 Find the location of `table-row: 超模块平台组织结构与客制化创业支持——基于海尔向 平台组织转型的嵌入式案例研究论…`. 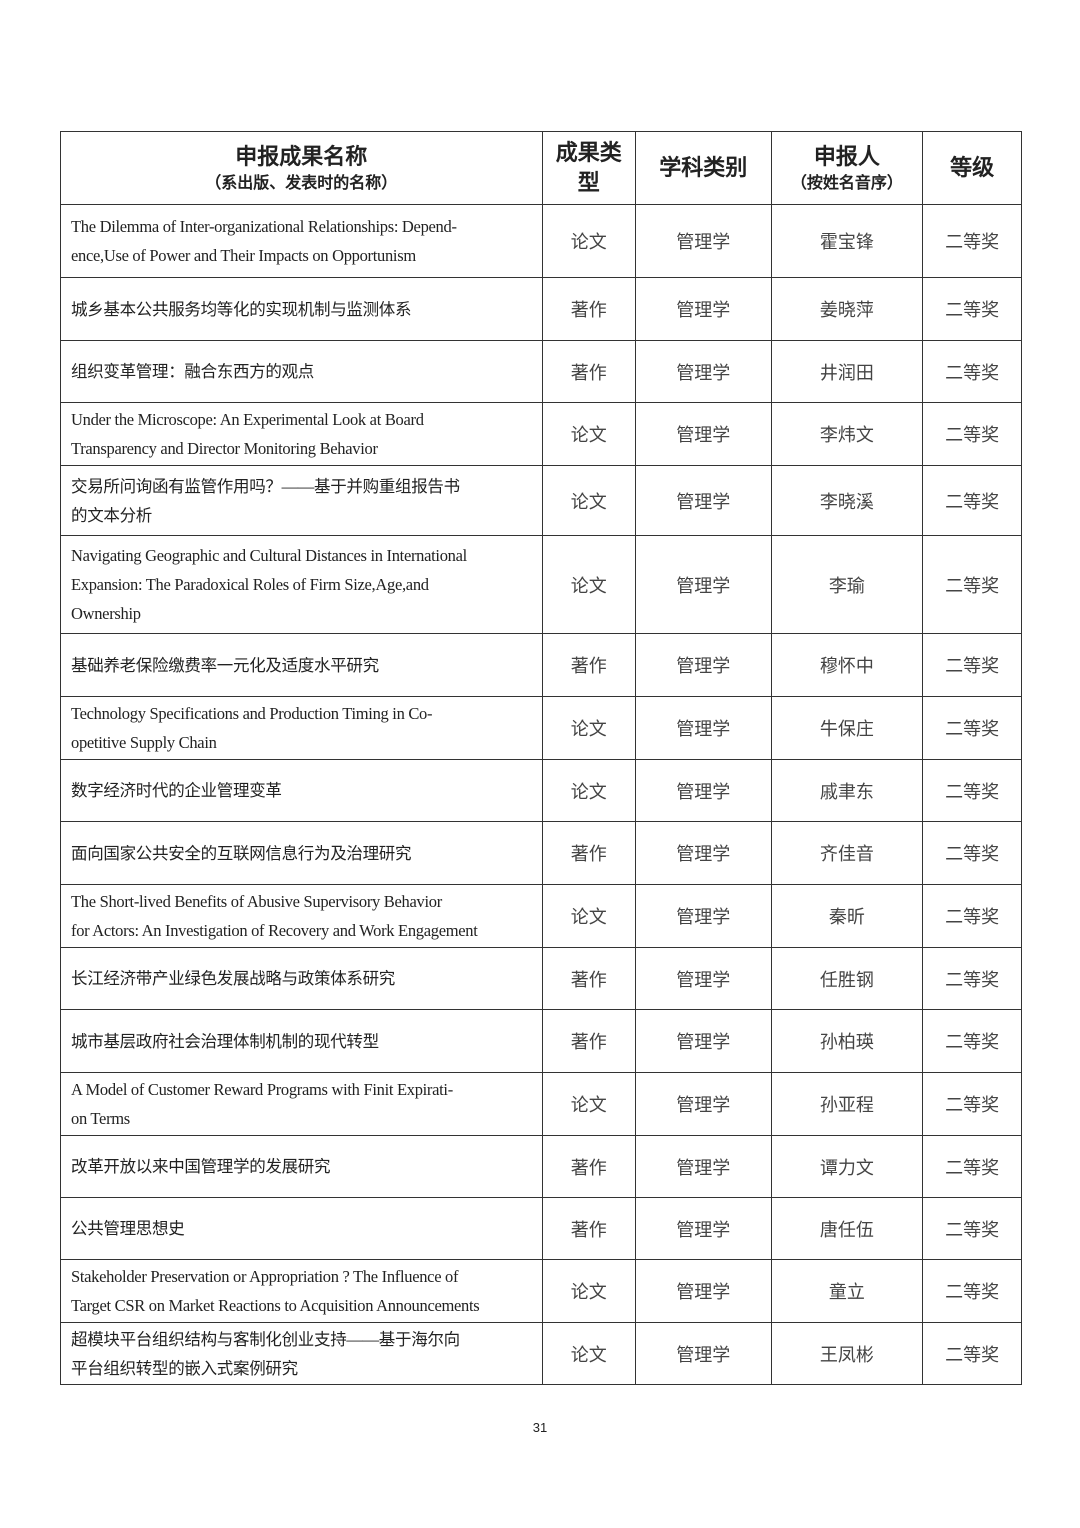

table-row: 超模块平台组织结构与客制化创业支持——基于海尔向 平台组织转型的嵌入式案例研究论… is located at coordinates (541, 1353).